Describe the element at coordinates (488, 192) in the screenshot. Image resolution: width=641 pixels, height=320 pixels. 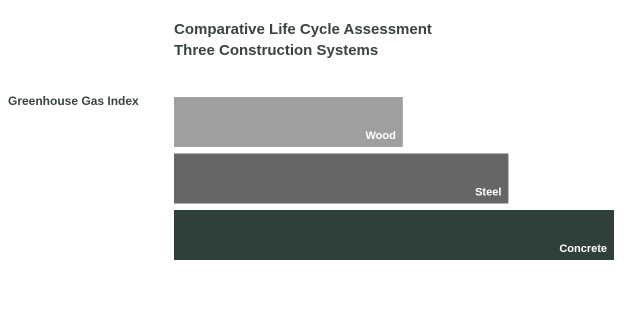
I see `bar-label: Steel` at that location.